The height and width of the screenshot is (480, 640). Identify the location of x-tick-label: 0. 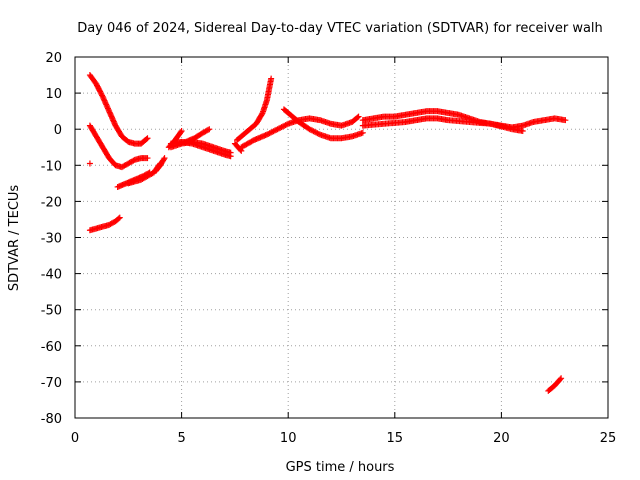
(75, 438).